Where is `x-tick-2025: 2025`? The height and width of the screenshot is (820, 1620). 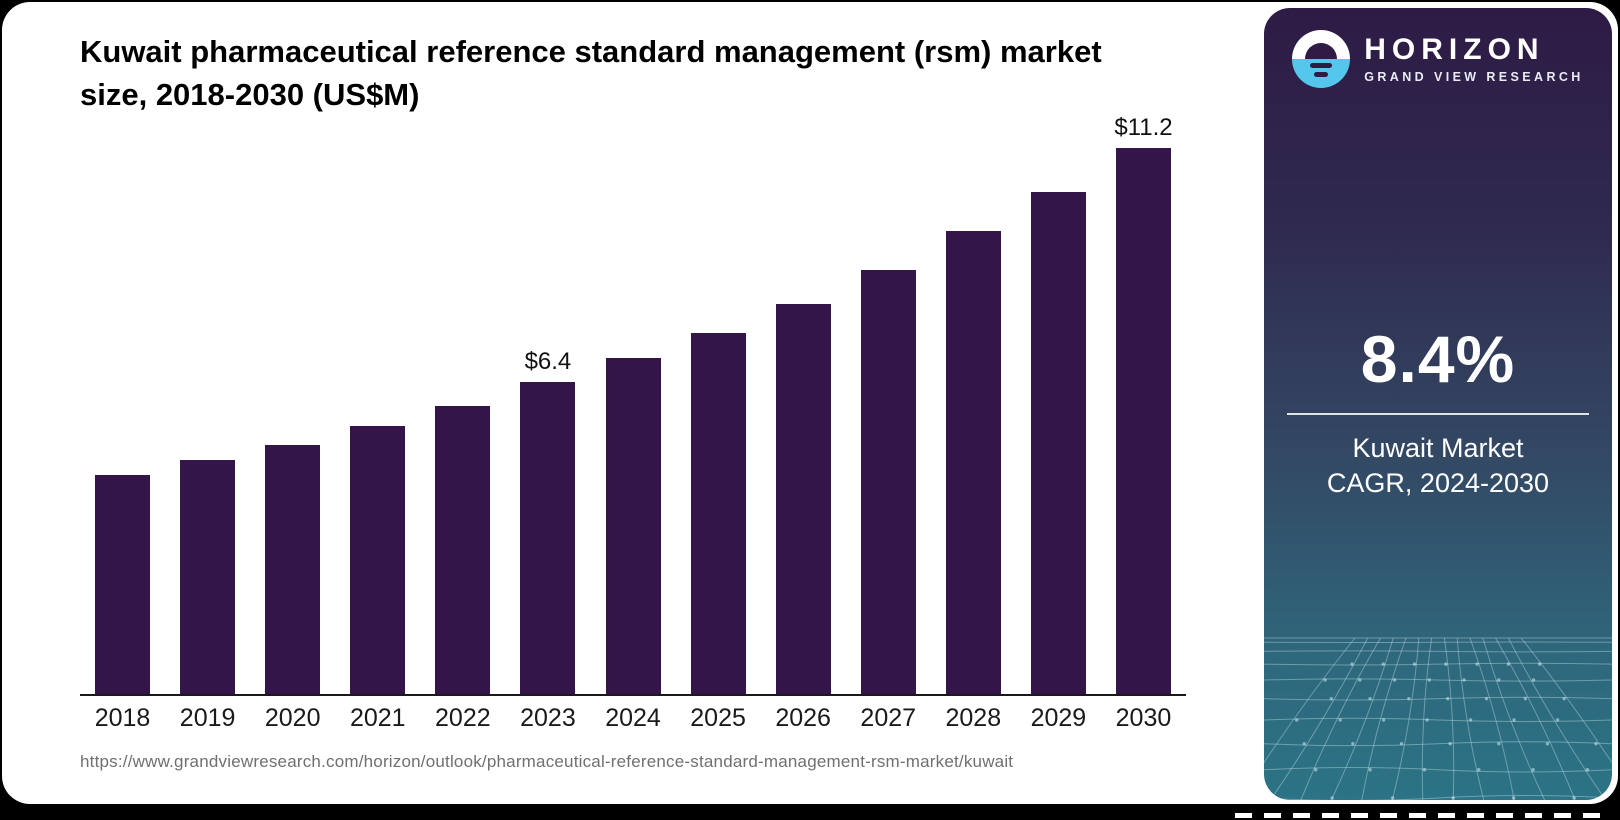 x-tick-2025: 2025 is located at coordinates (718, 718).